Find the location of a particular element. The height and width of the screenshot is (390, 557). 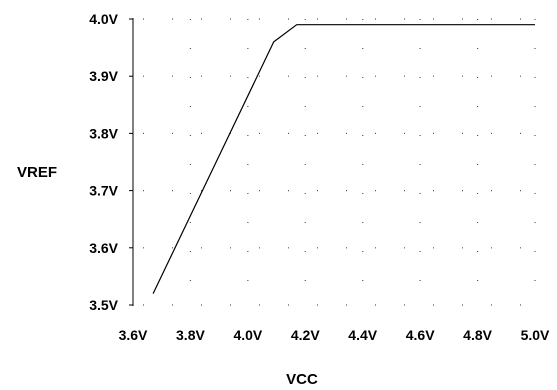

x-axis-title: VCC is located at coordinates (302, 379).